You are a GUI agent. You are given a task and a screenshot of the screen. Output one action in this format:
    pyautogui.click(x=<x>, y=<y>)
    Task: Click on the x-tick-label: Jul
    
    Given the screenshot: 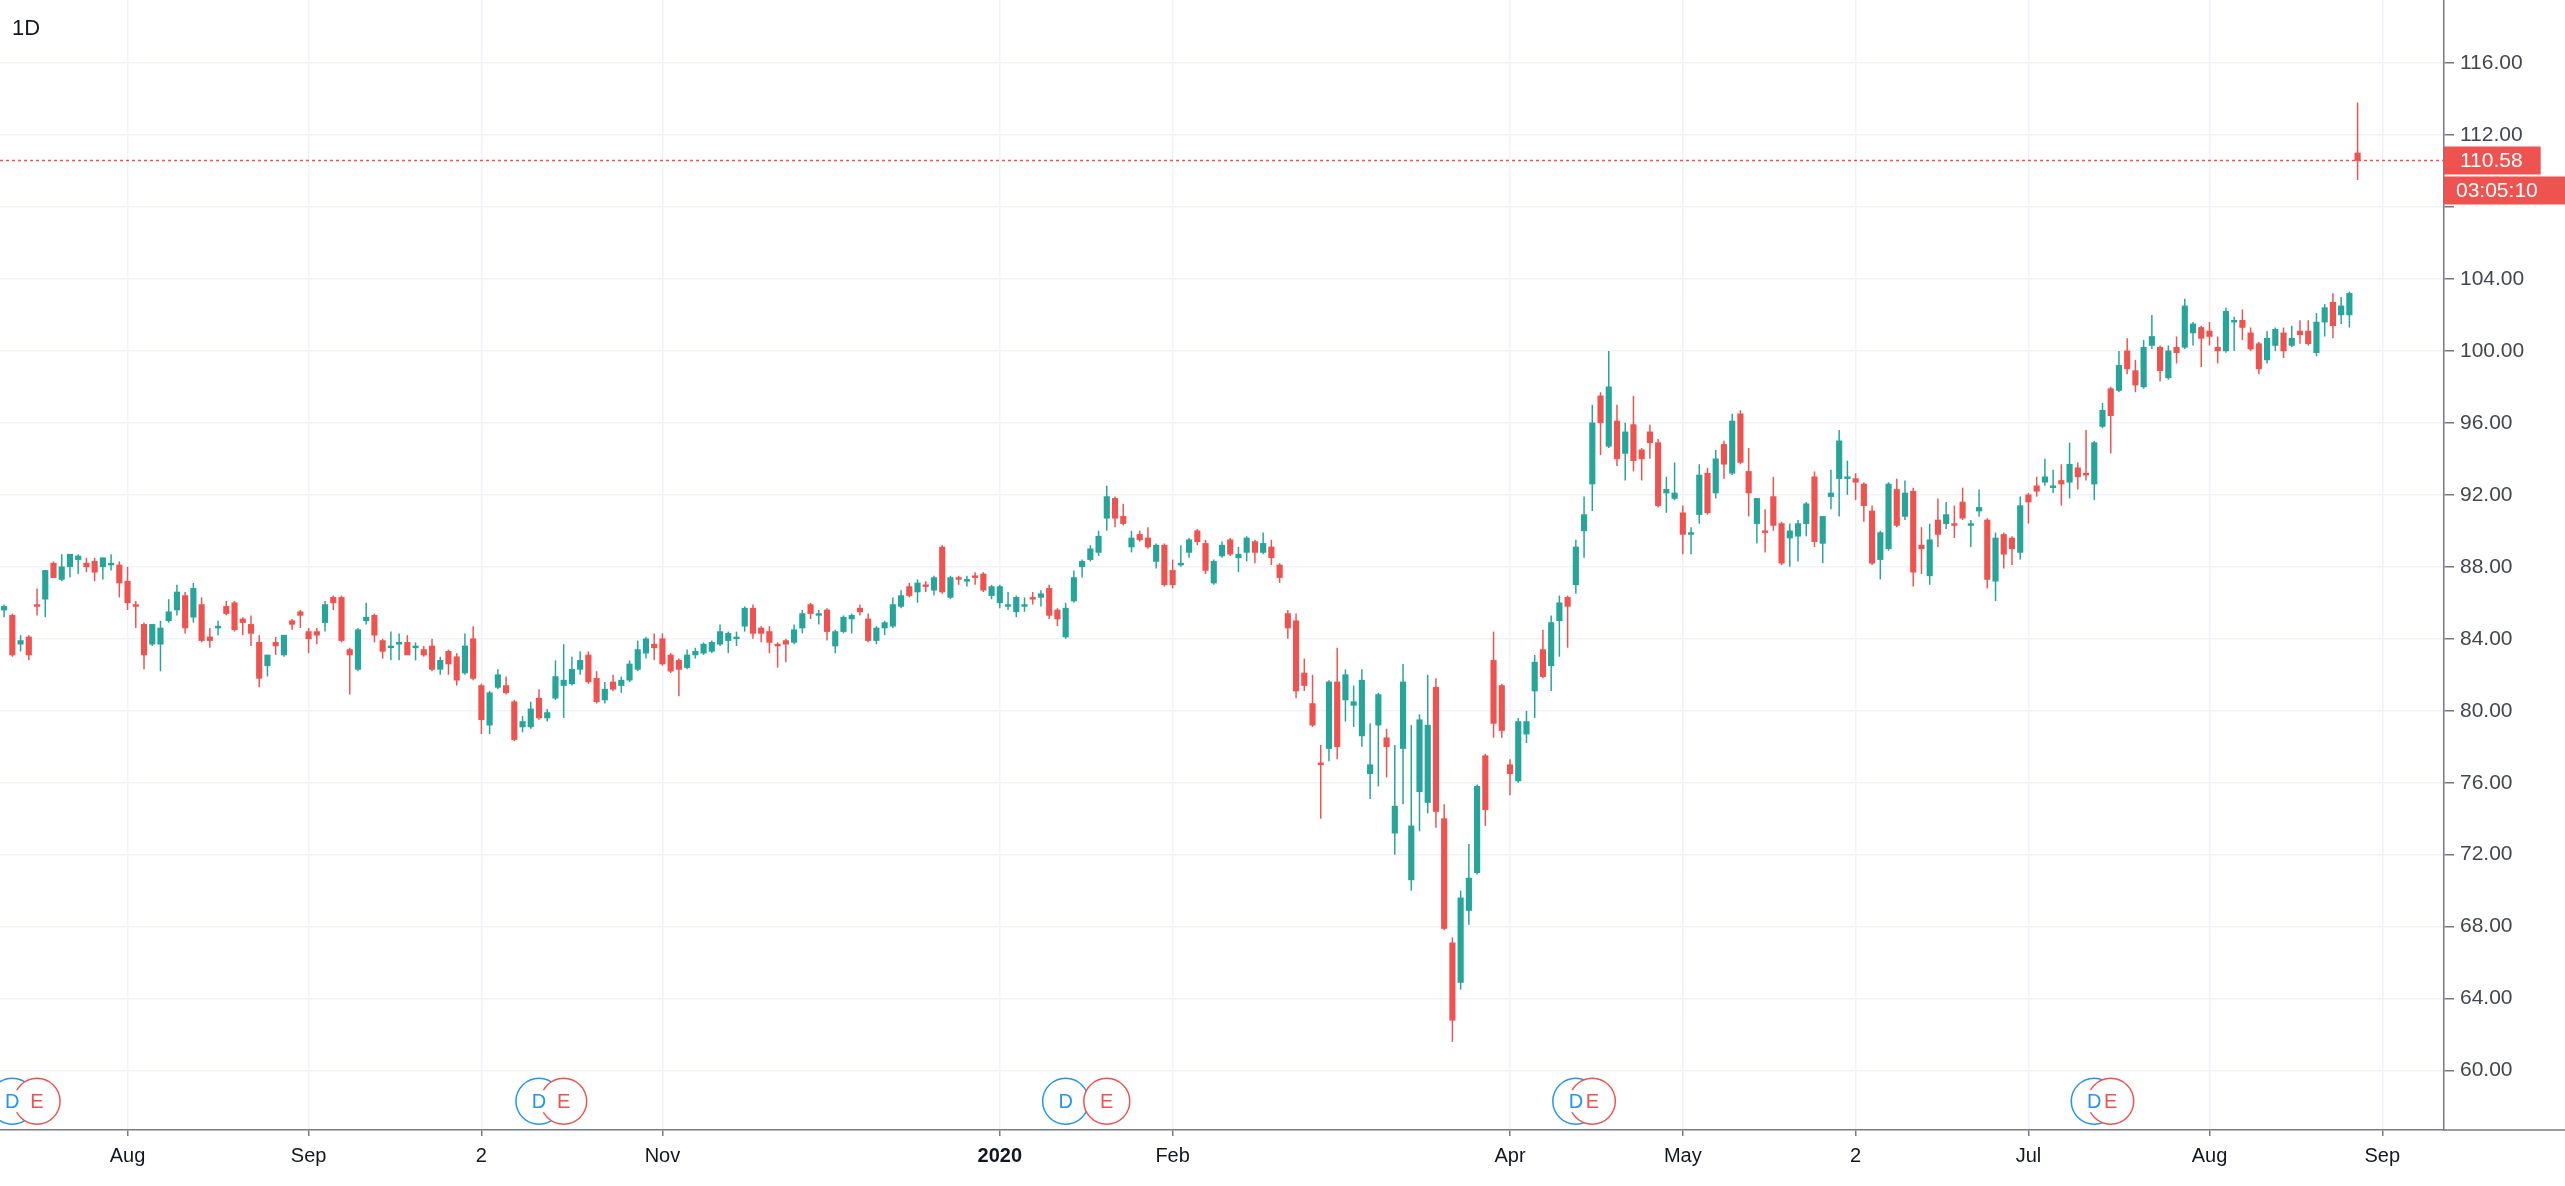 What is the action you would take?
    pyautogui.click(x=2028, y=1154)
    